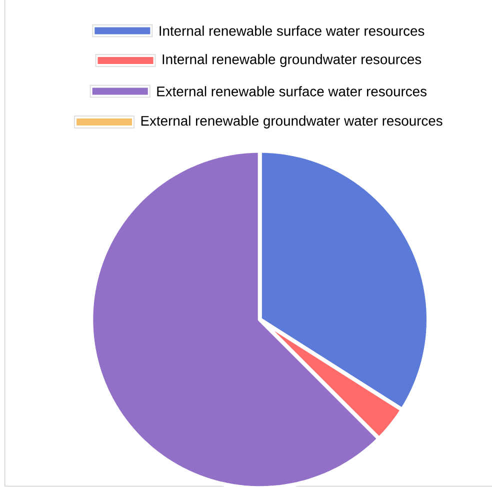 Image resolution: width=492 pixels, height=487 pixels. I want to click on legend-label: External renewable surface water resources, so click(292, 91).